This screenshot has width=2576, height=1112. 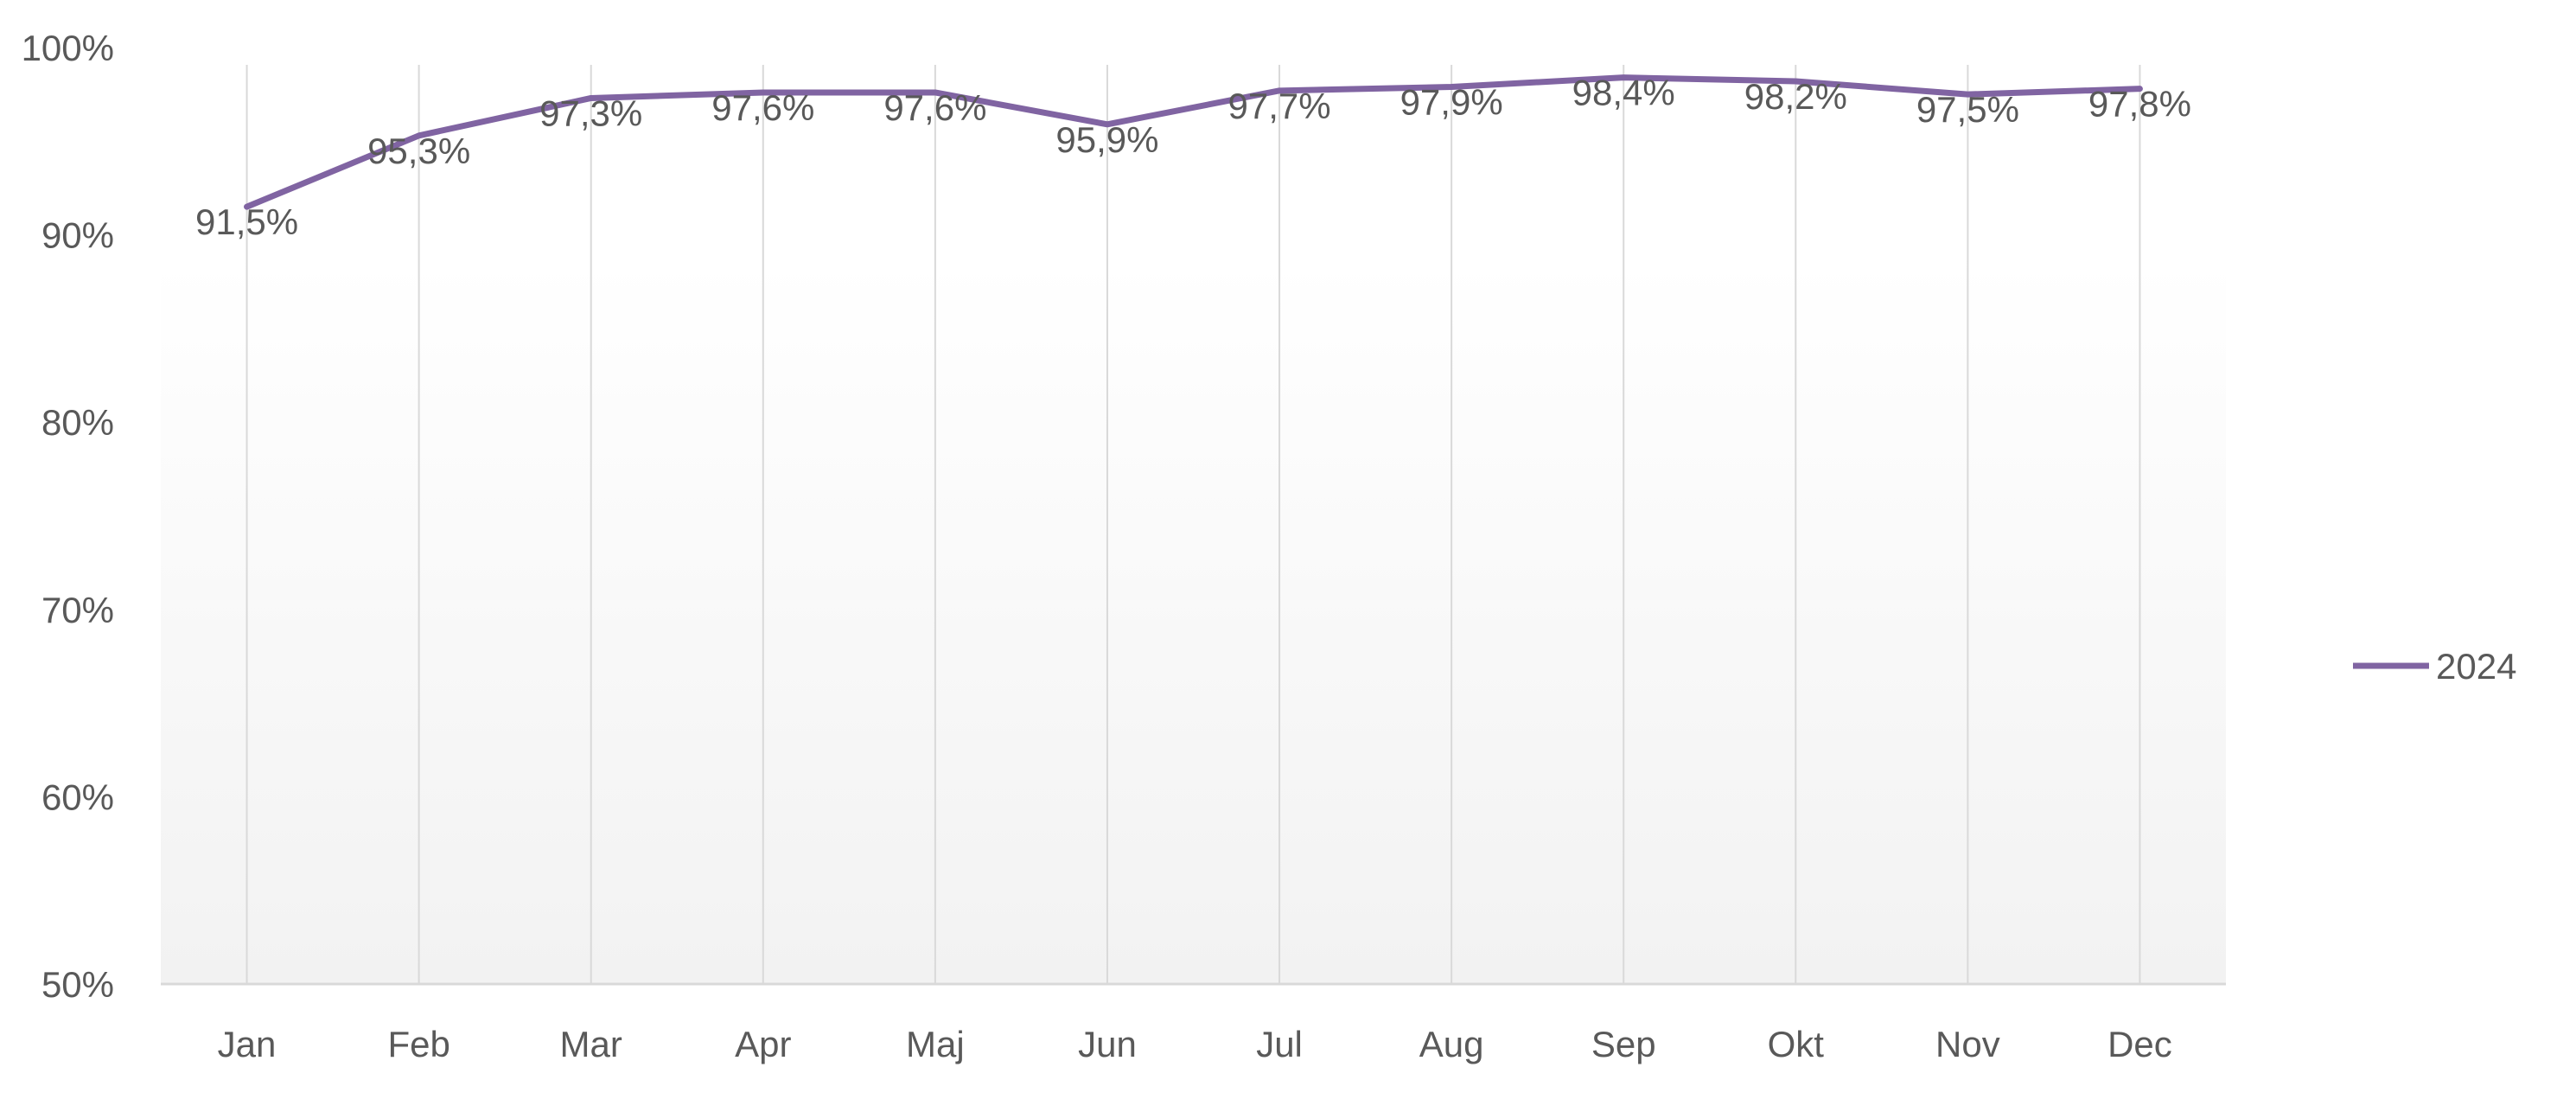 I want to click on data-label: 91,5%, so click(x=246, y=221).